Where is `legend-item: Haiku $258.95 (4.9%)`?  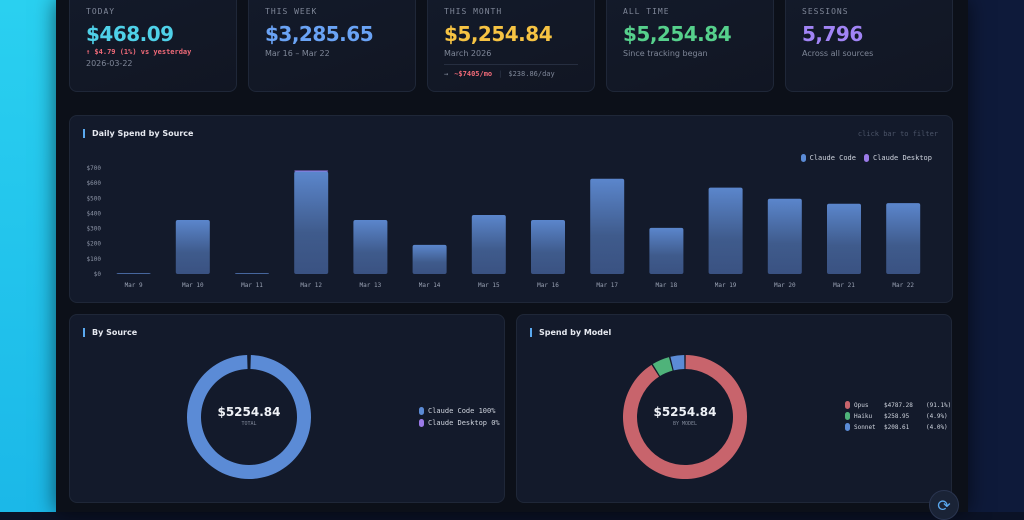 legend-item: Haiku $258.95 (4.9%) is located at coordinates (898, 416).